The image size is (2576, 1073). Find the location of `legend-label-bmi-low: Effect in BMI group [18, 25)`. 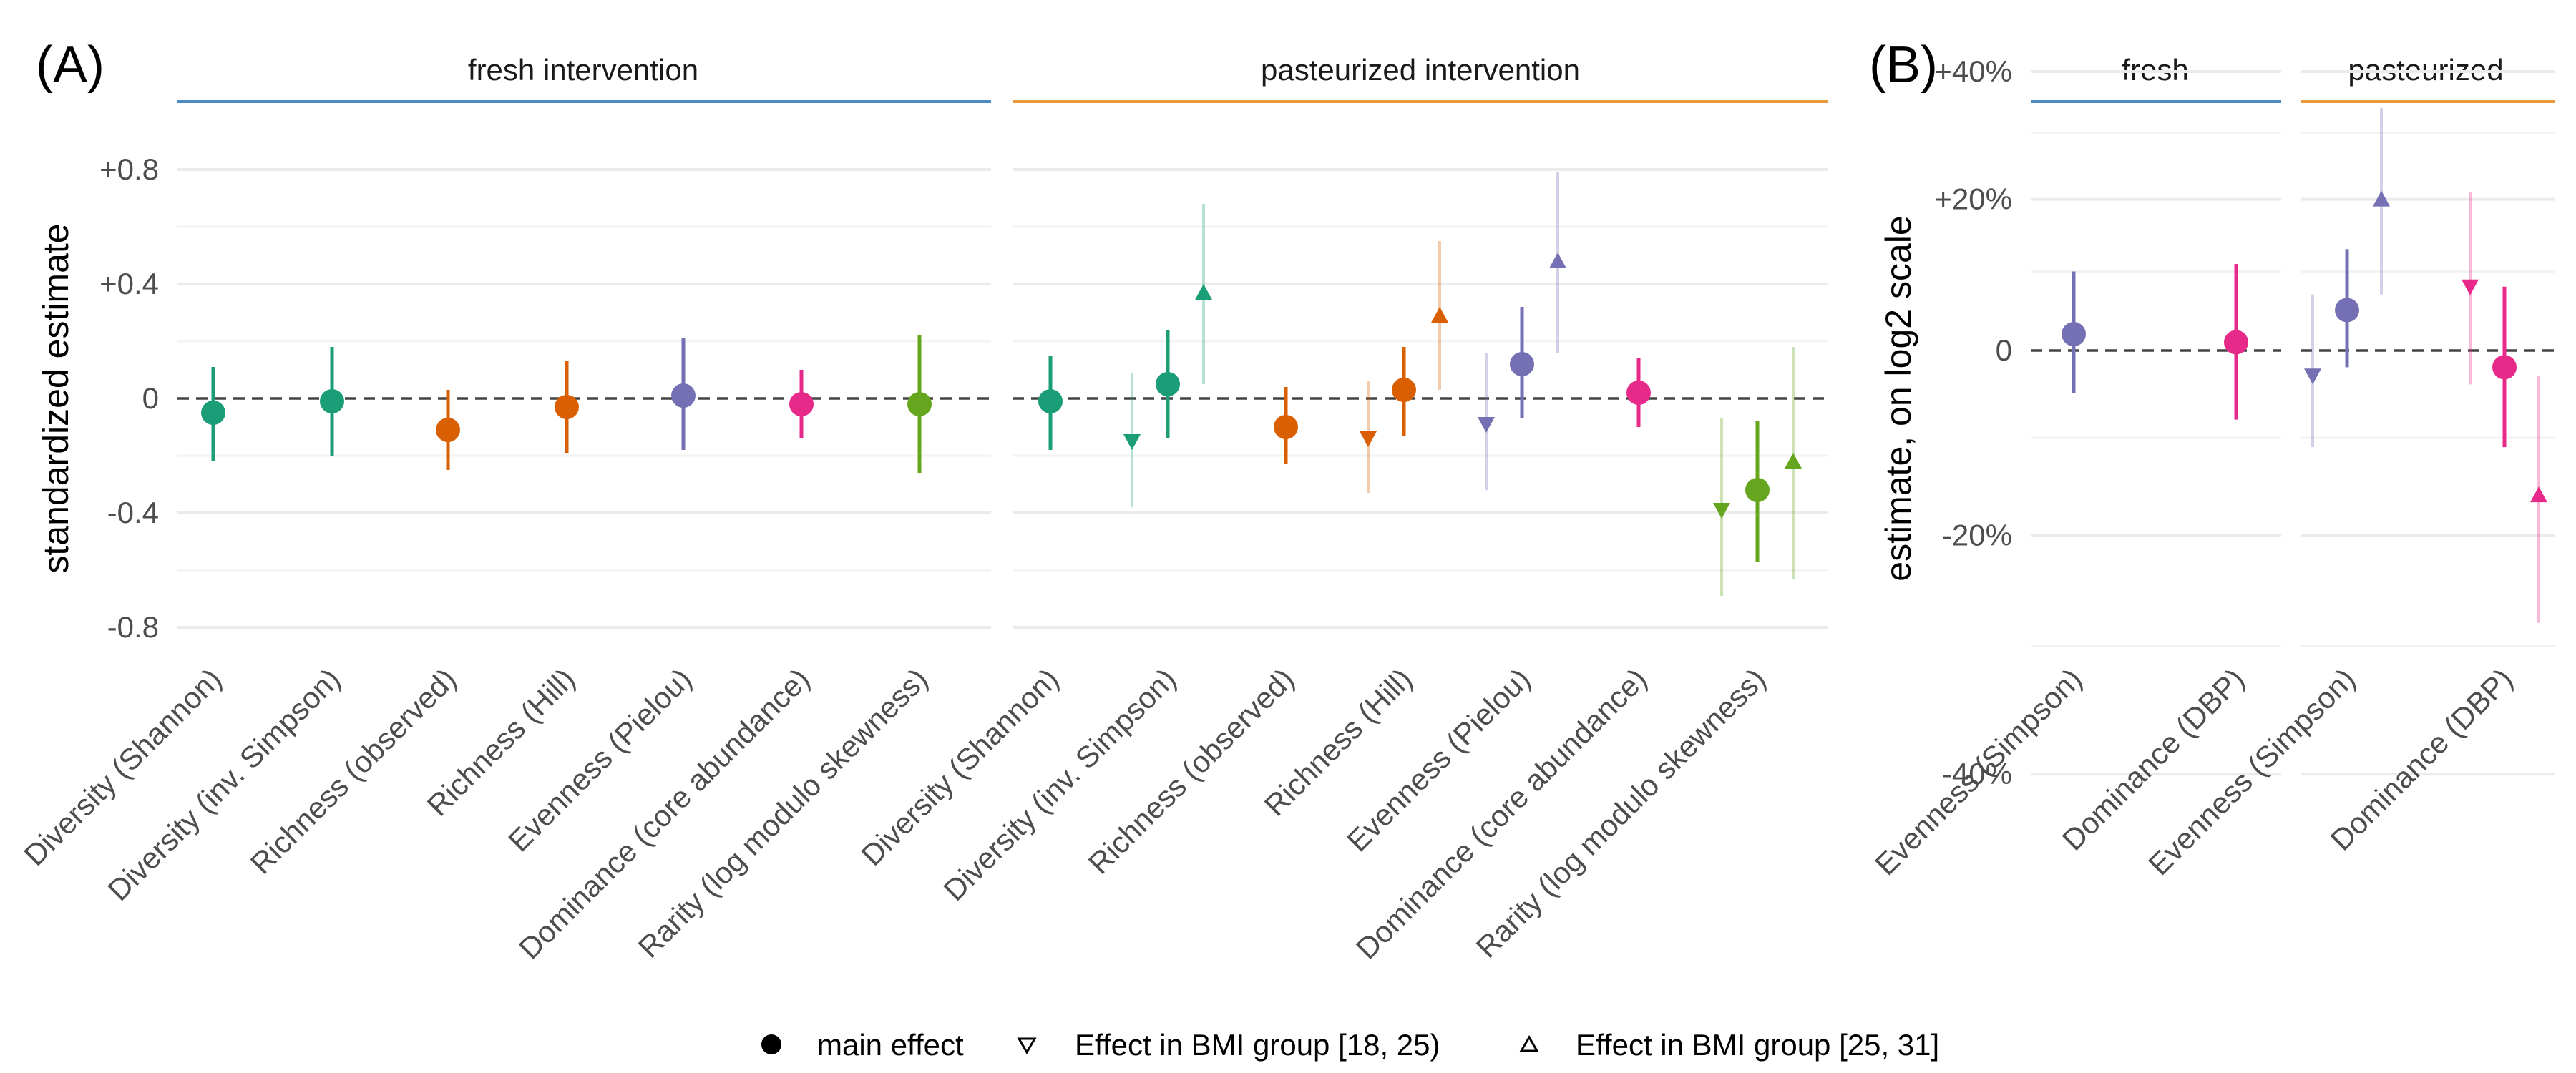

legend-label-bmi-low: Effect in BMI group [18, 25) is located at coordinates (1257, 1045).